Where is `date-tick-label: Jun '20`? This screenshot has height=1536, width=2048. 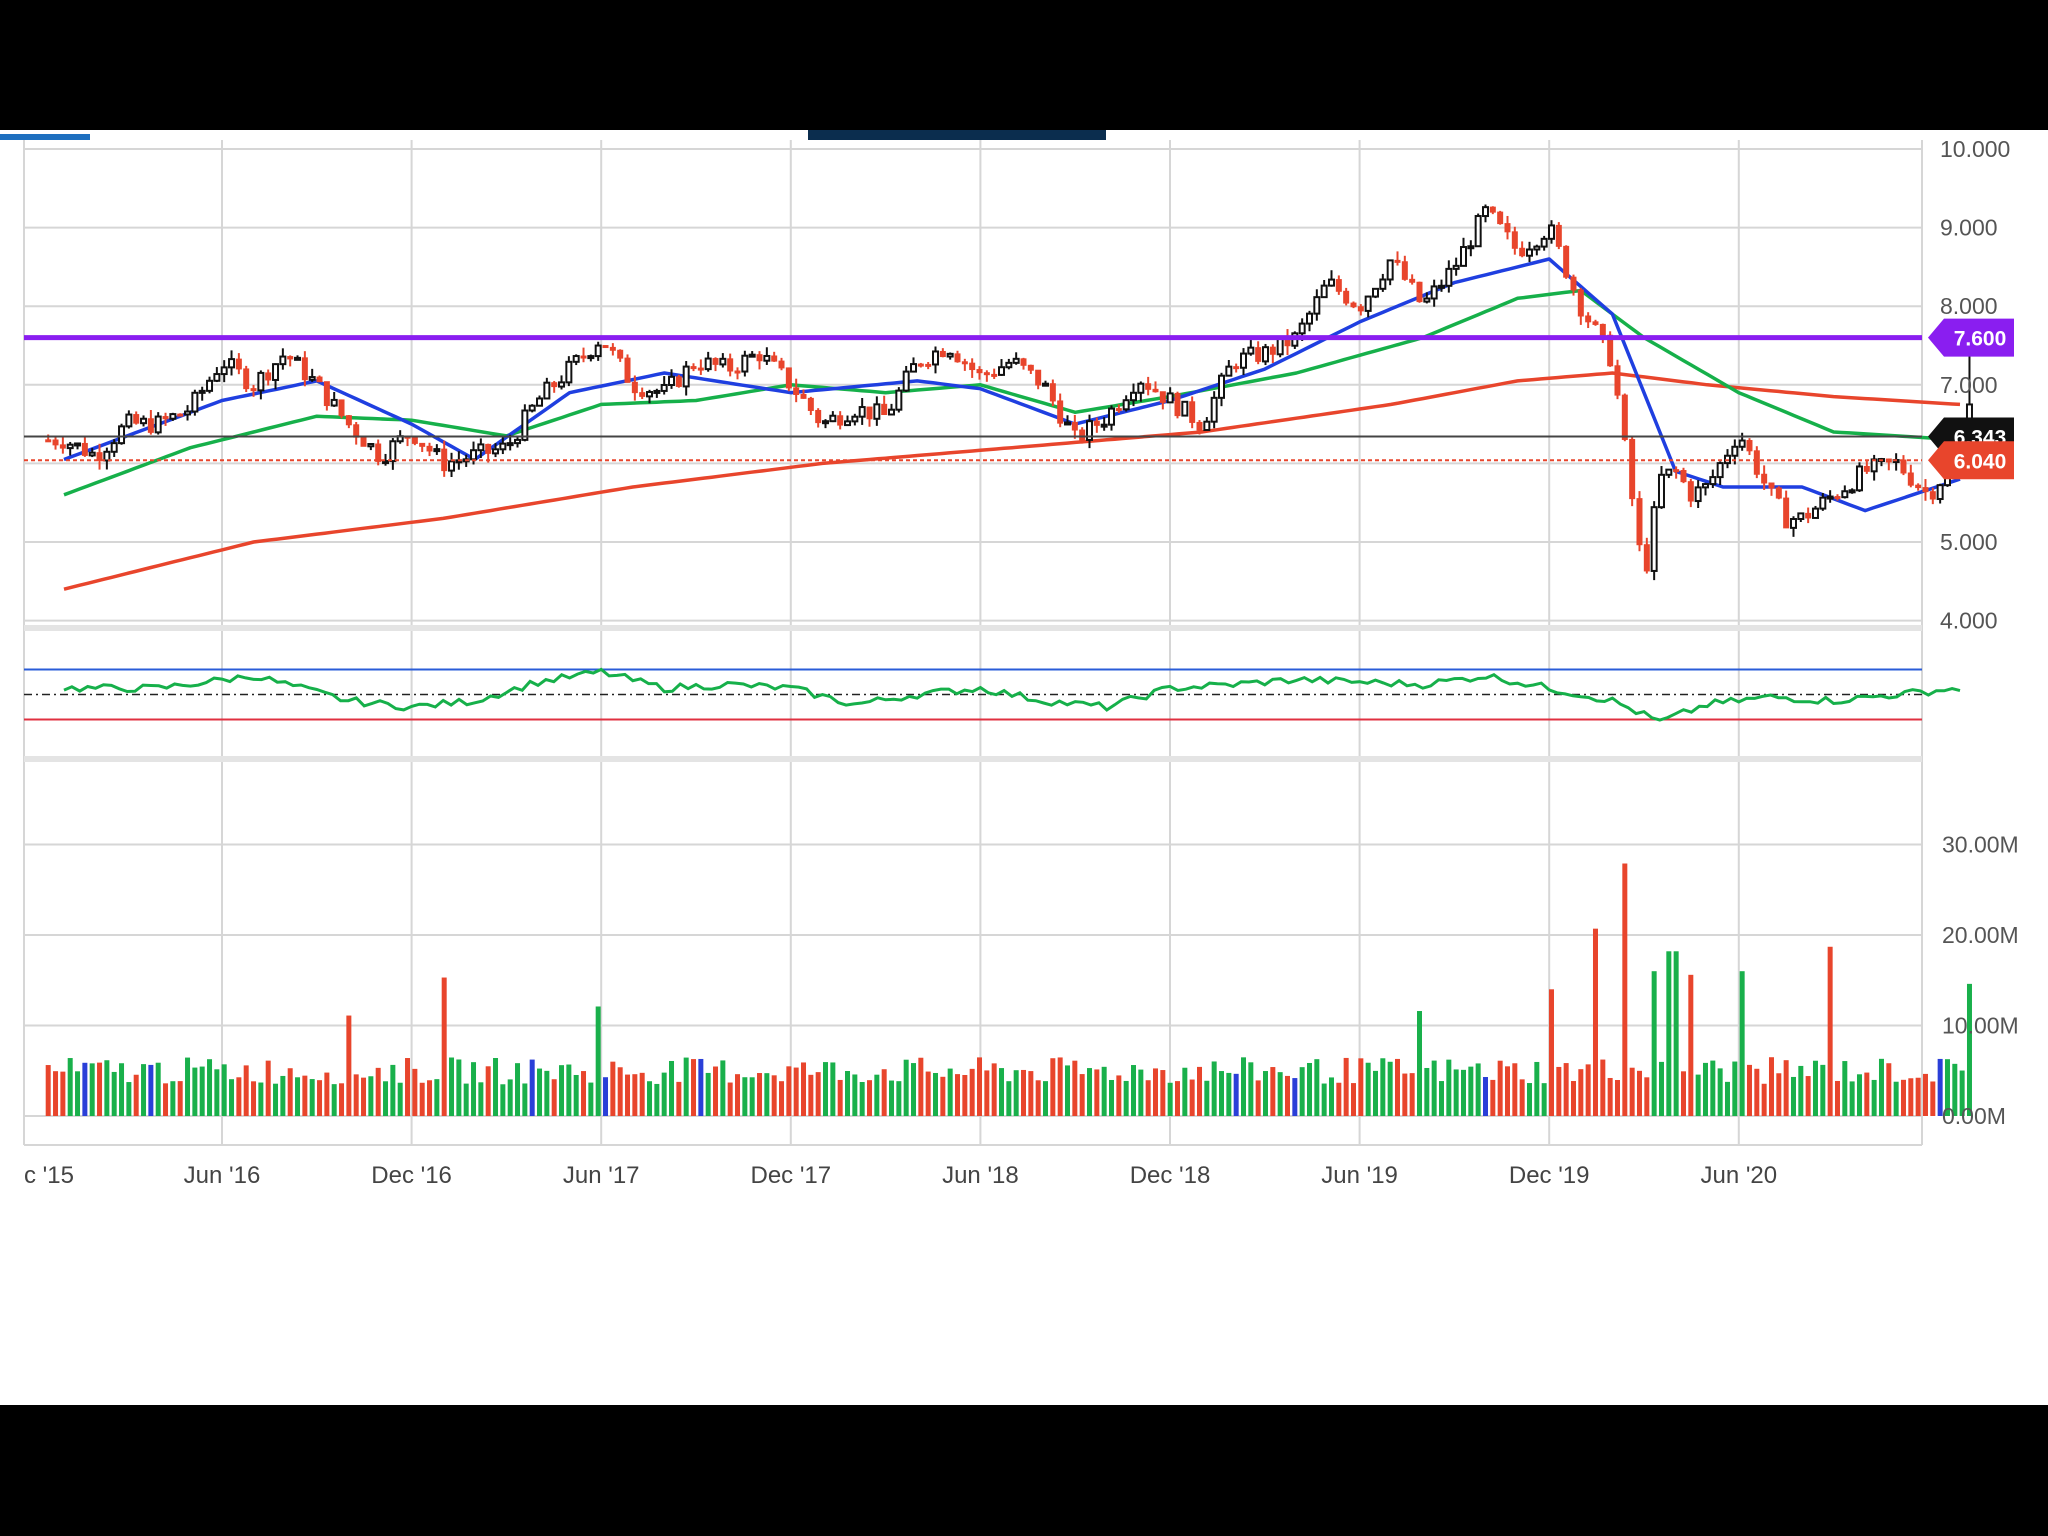 date-tick-label: Jun '20 is located at coordinates (1738, 1175).